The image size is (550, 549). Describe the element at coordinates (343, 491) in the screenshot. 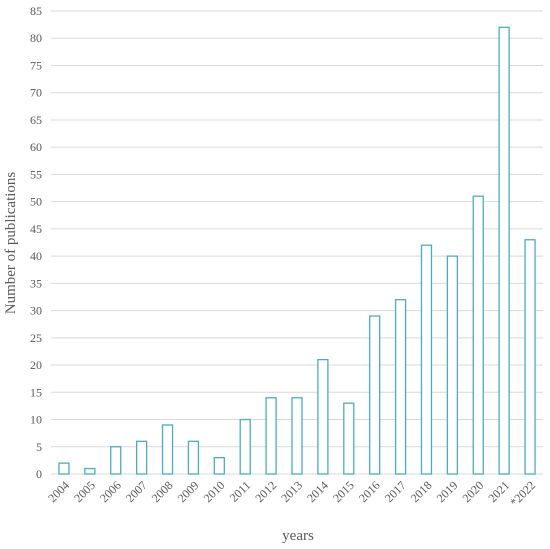

I see `x-tick-label: 2015` at that location.